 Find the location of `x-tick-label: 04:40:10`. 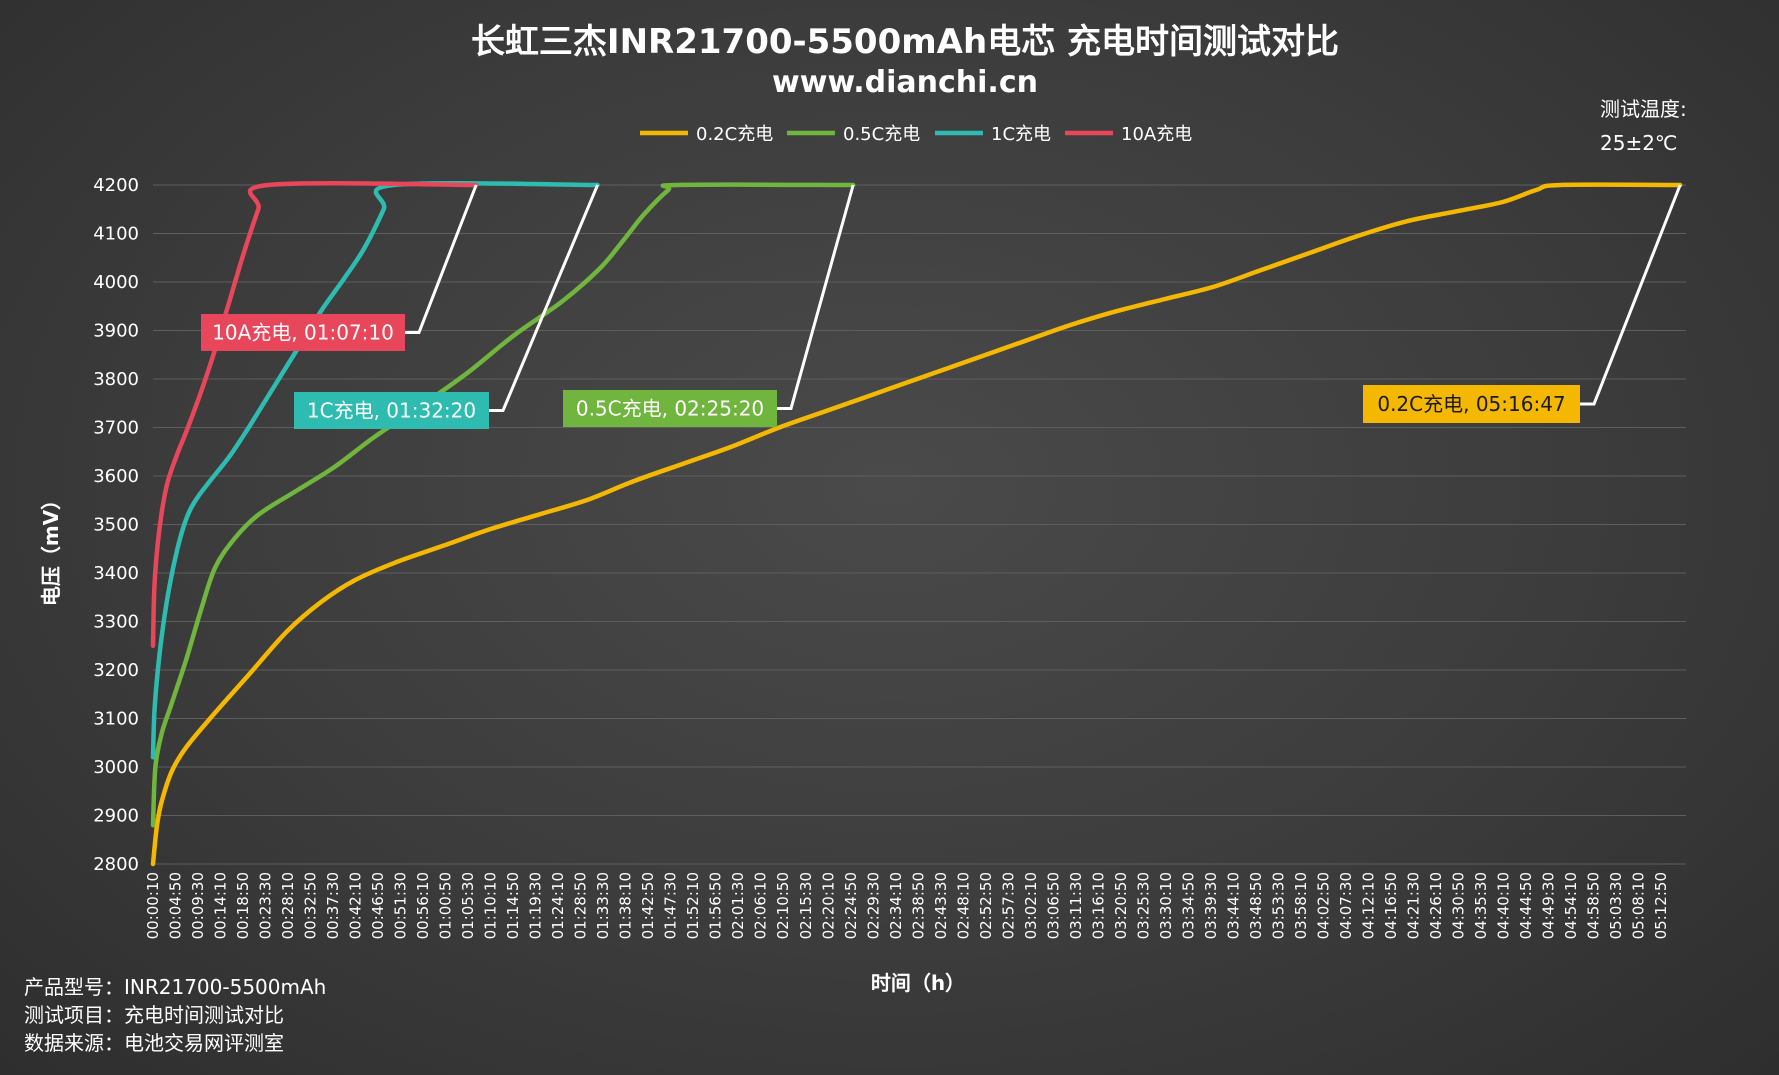

x-tick-label: 04:40:10 is located at coordinates (1504, 905).